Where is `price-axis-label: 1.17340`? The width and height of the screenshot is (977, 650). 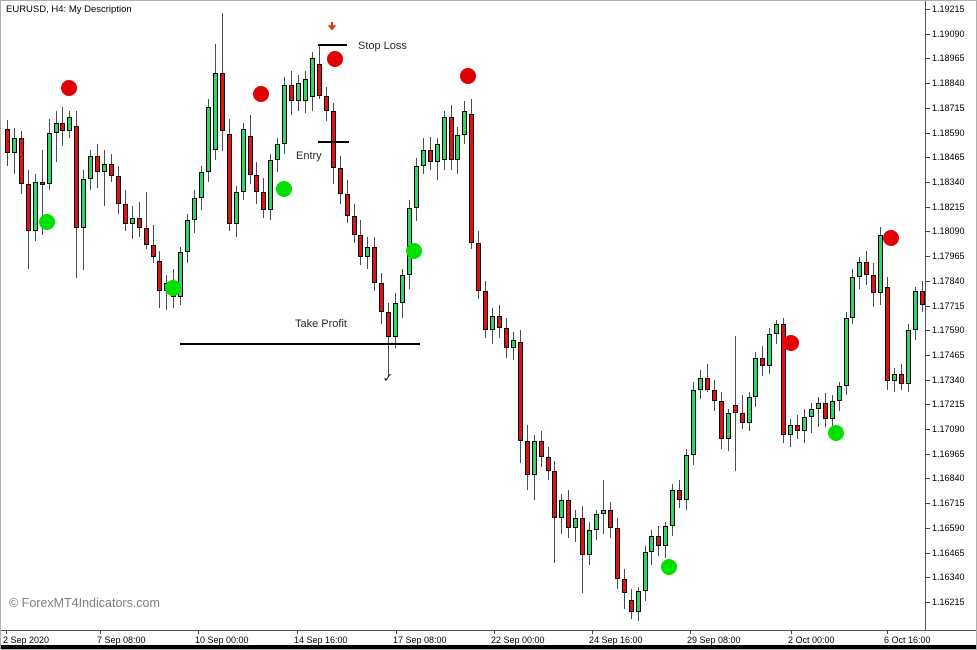
price-axis-label: 1.17340 is located at coordinates (948, 379).